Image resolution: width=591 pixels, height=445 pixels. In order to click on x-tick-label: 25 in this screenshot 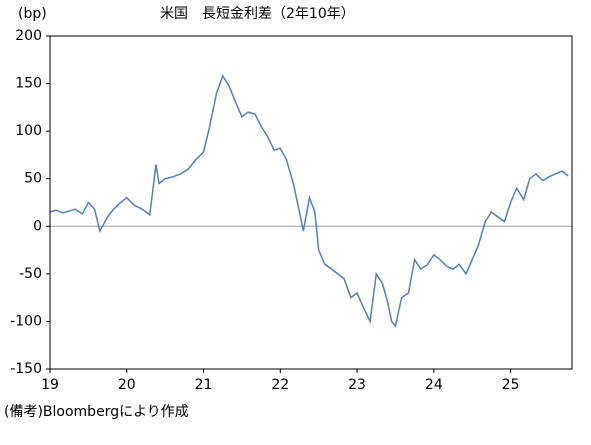, I will do `click(511, 385)`.